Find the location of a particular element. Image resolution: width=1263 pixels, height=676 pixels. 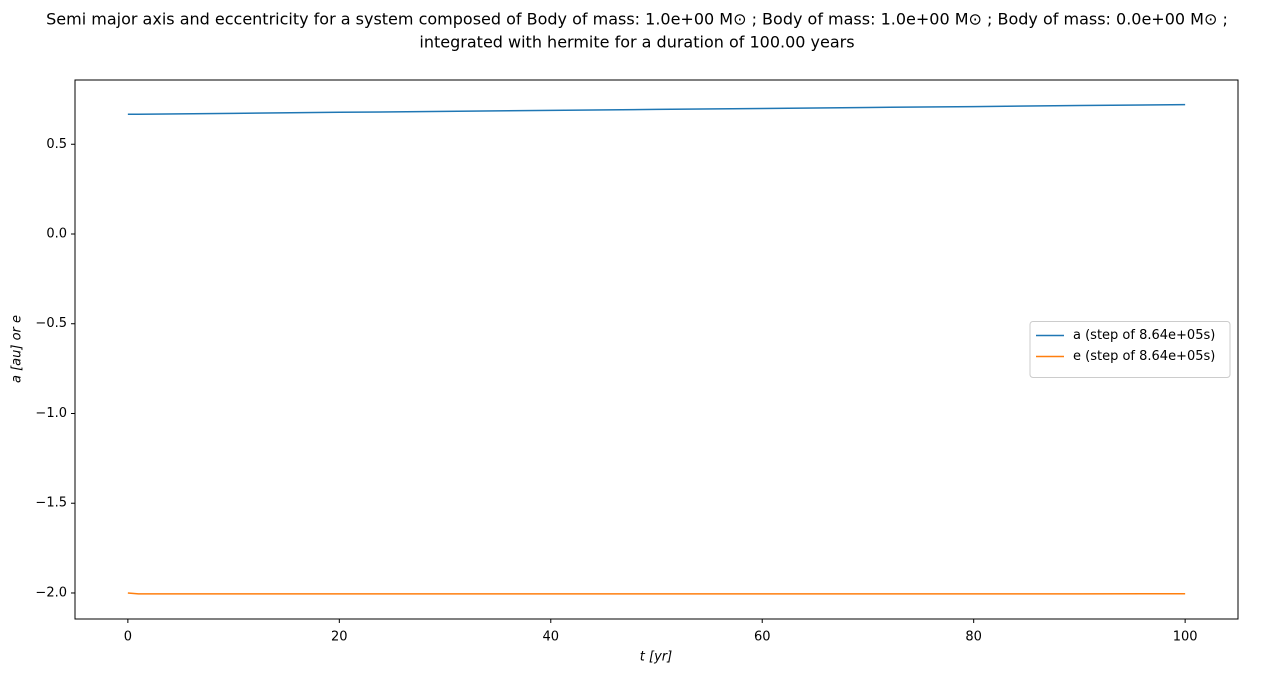

x-tick-label: 100 is located at coordinates (1185, 637).